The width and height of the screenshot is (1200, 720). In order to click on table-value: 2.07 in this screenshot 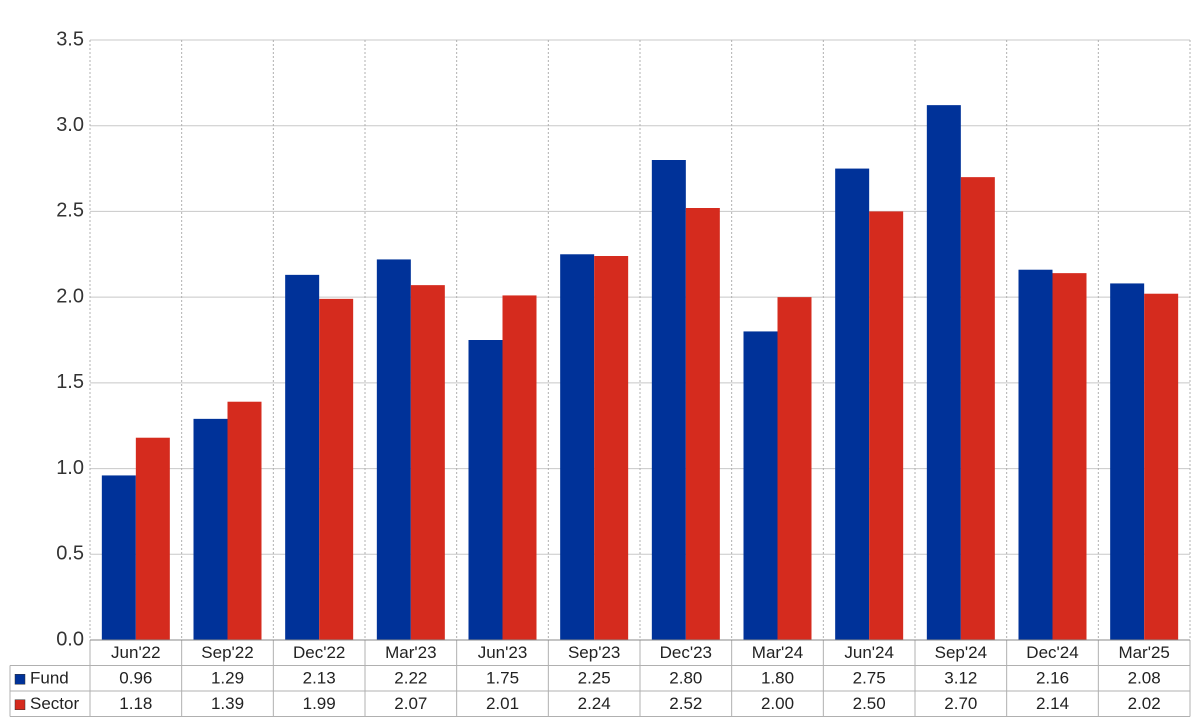, I will do `click(410, 703)`.